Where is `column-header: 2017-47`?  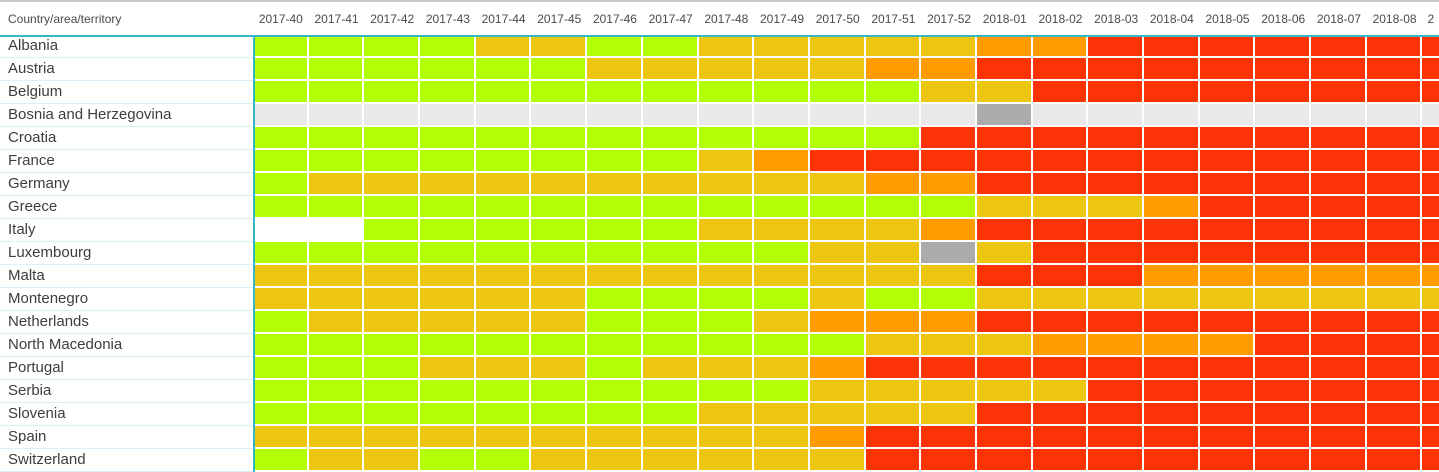
column-header: 2017-47 is located at coordinates (670, 18).